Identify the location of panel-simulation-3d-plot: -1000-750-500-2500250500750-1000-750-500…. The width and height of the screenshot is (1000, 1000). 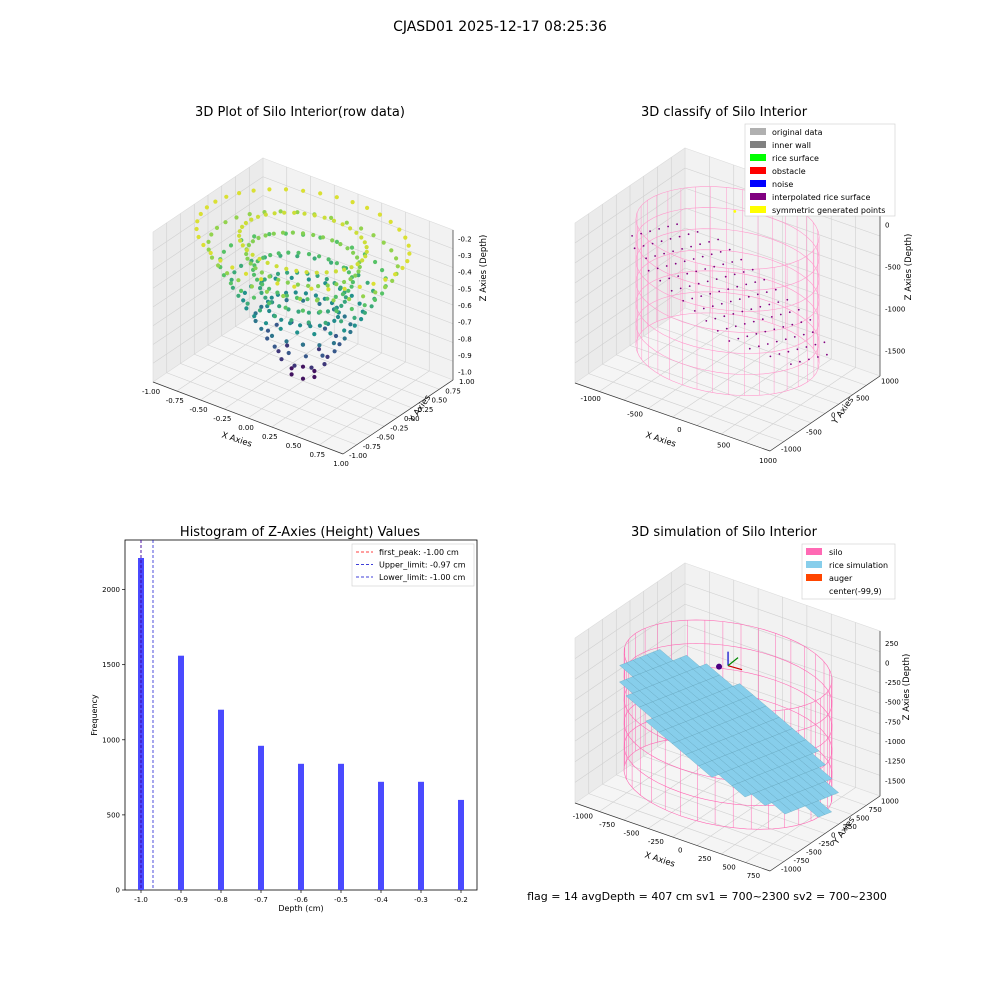
(742, 702).